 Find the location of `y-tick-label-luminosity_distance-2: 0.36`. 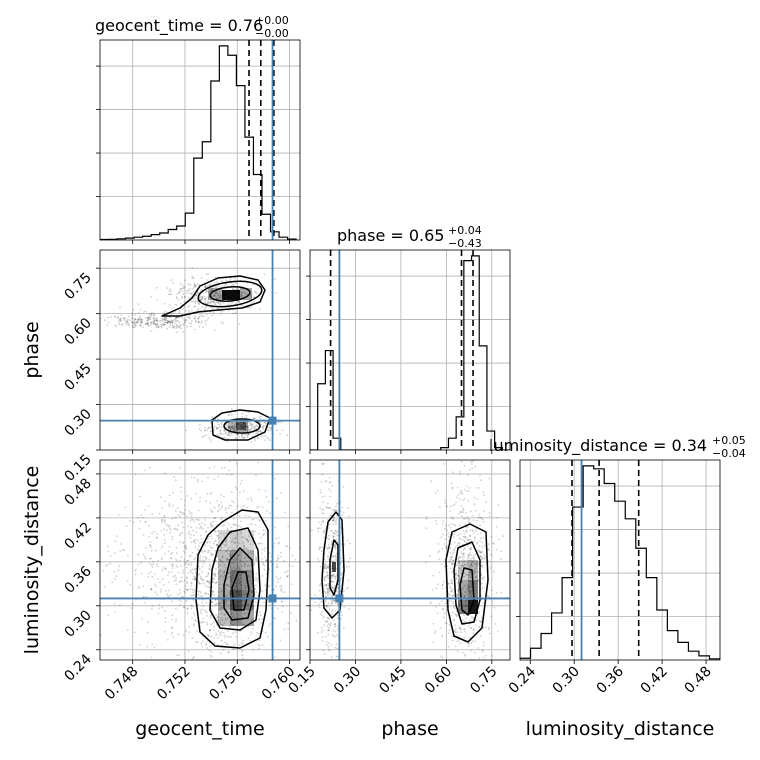

y-tick-label-luminosity_distance-2: 0.36 is located at coordinates (77, 579).